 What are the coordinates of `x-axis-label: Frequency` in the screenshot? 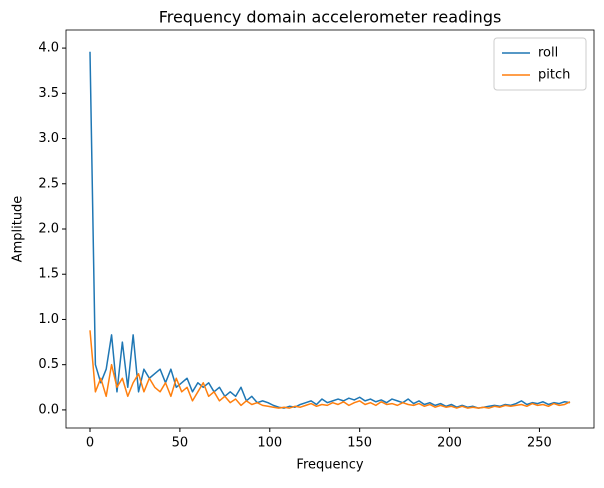 It's located at (329, 465).